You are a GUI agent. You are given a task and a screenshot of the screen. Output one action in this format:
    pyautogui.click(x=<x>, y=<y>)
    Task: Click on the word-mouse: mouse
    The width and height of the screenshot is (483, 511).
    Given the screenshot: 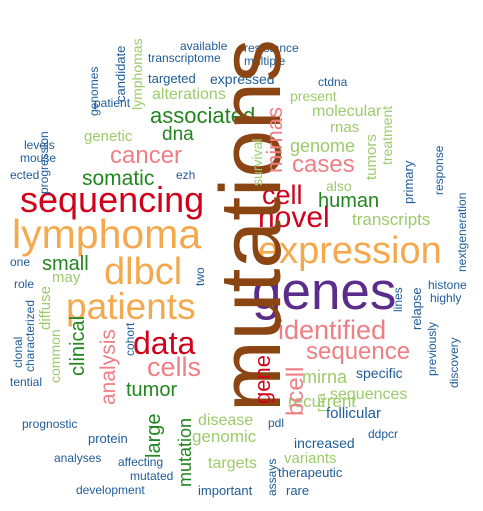 What is the action you would take?
    pyautogui.click(x=38, y=158)
    